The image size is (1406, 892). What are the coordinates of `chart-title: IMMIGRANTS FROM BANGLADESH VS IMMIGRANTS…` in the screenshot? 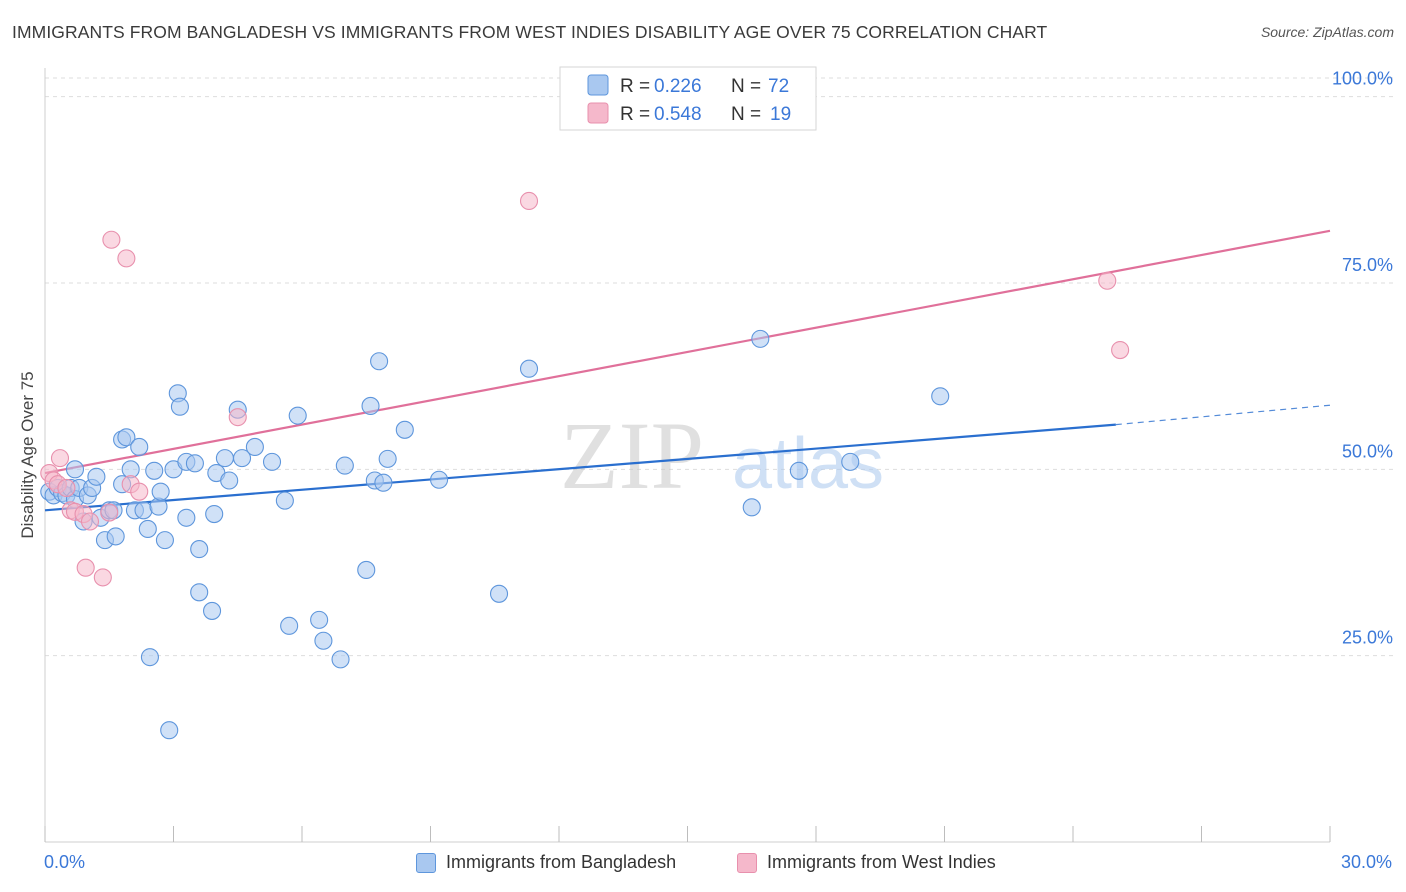 It's located at (530, 32).